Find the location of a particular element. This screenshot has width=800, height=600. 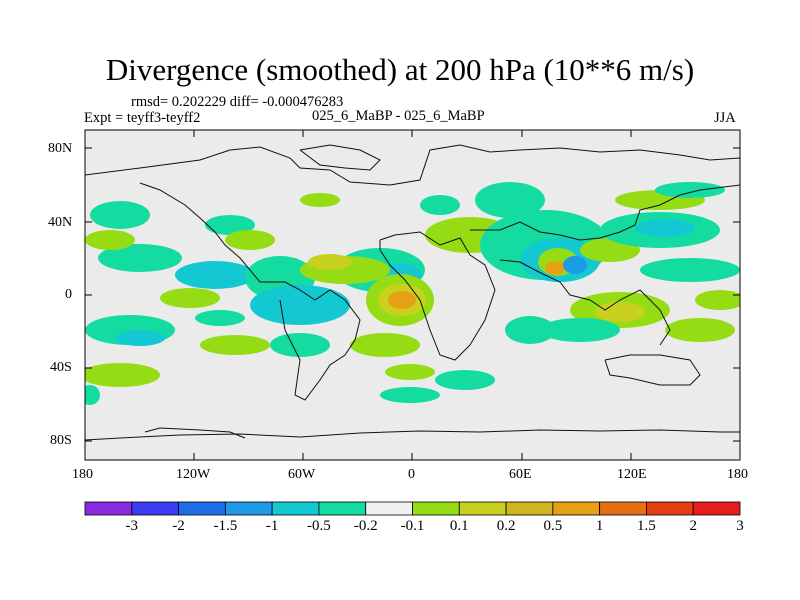

colorbar-label: 0.1 is located at coordinates (459, 526).